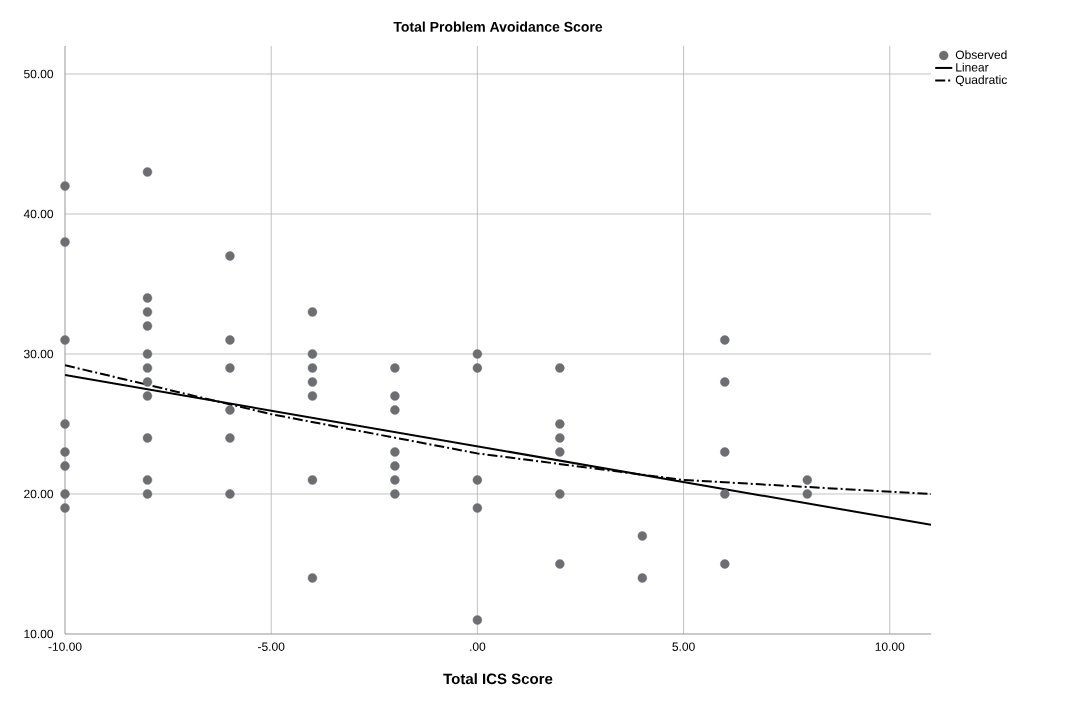 The height and width of the screenshot is (704, 1074). Describe the element at coordinates (981, 81) in the screenshot. I see `legend-label: Quadratic` at that location.